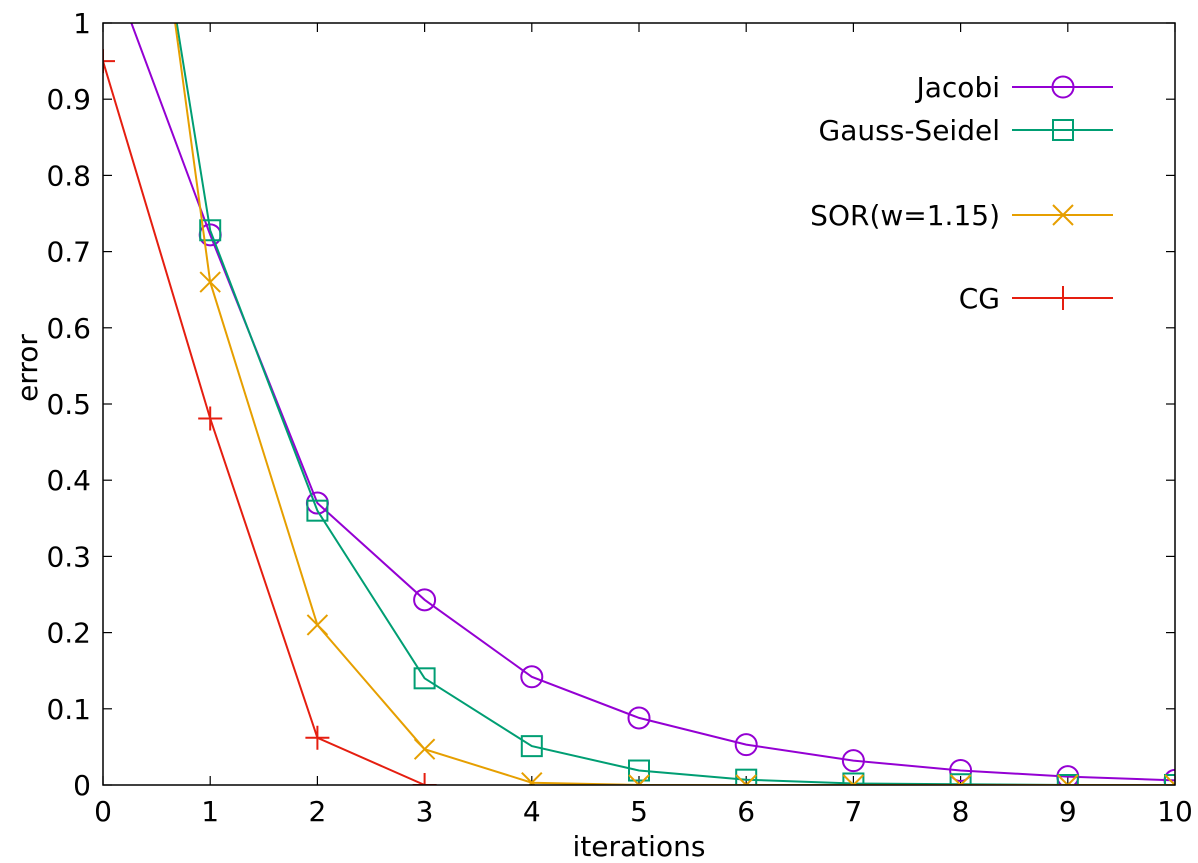  What do you see at coordinates (82, 785) in the screenshot?
I see `y-tick-label: 0` at bounding box center [82, 785].